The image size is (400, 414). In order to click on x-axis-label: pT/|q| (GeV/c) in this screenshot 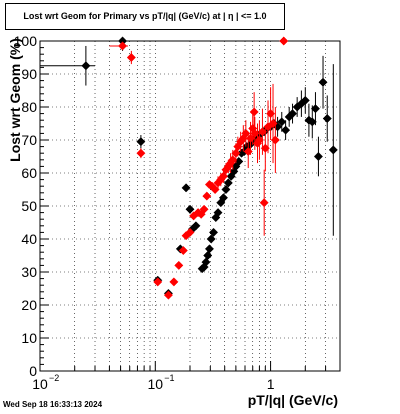, I will do `click(293, 400)`.